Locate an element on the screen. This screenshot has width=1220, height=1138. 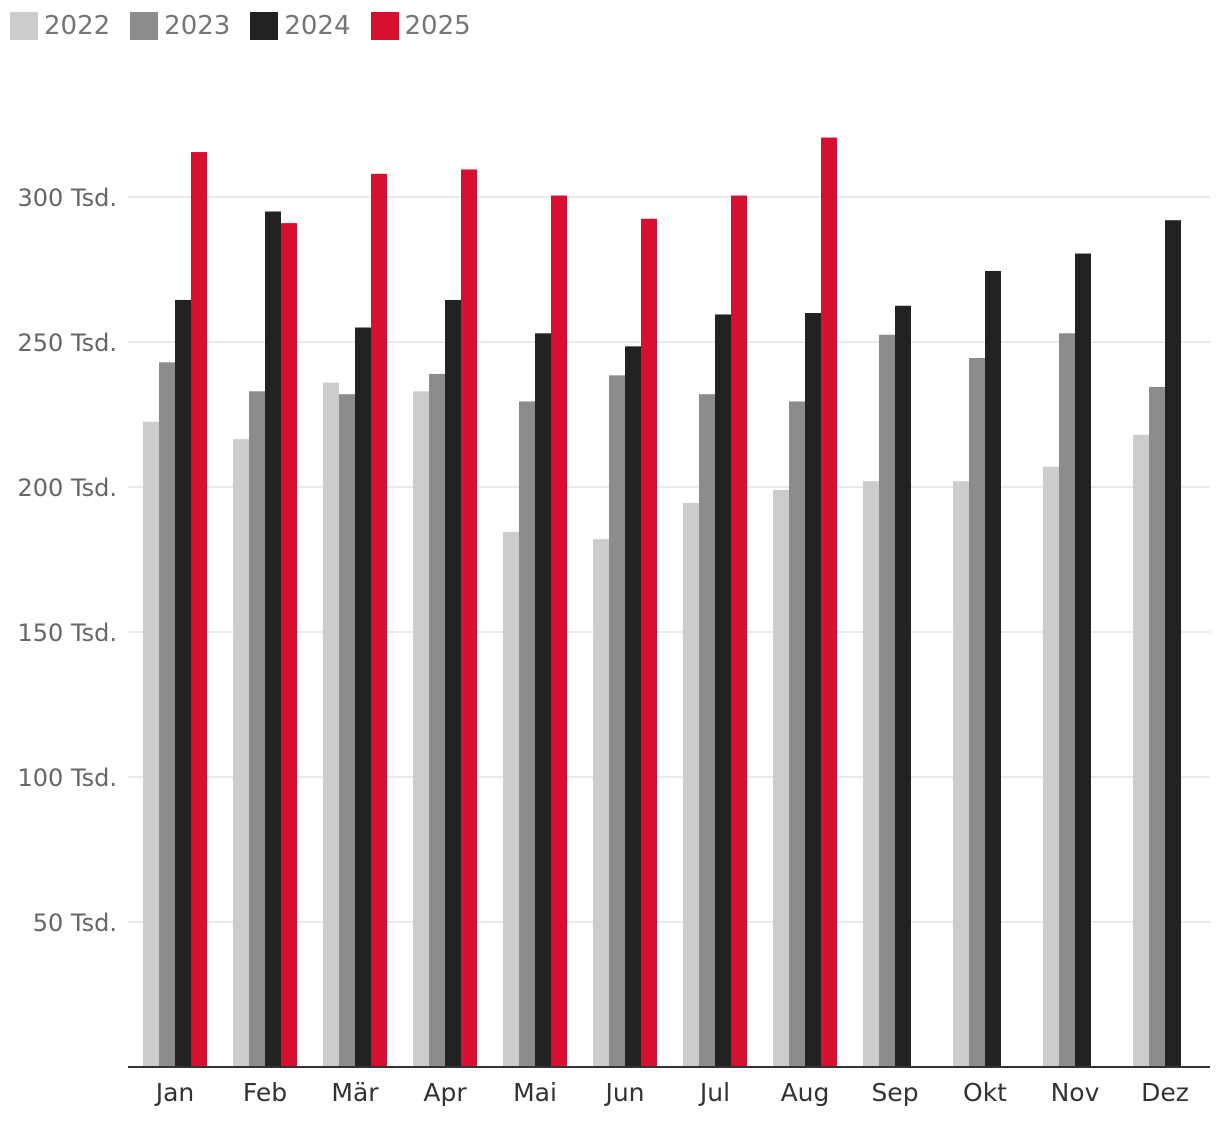
x-tick-label: Jul is located at coordinates (714, 1092).